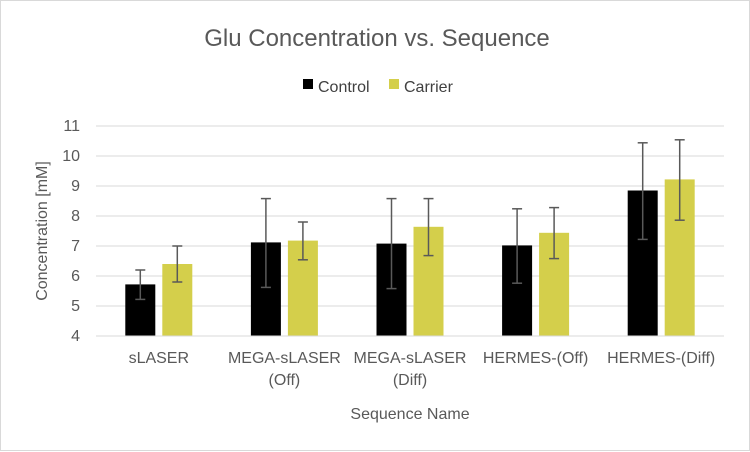 Image resolution: width=750 pixels, height=452 pixels. Describe the element at coordinates (661, 358) in the screenshot. I see `x-category-label: HERMES-(Diff)` at that location.